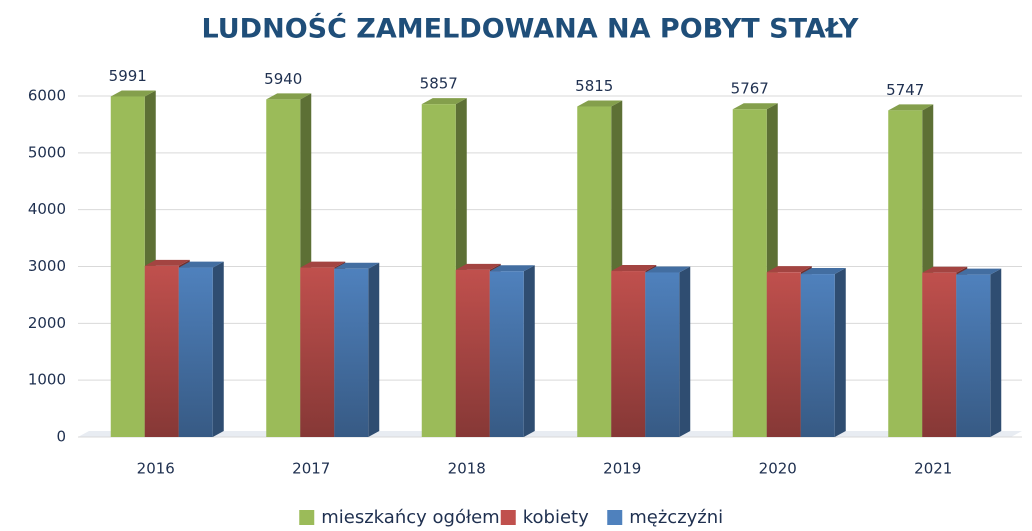 Image resolution: width=1032 pixels, height=531 pixels. Describe the element at coordinates (750, 89) in the screenshot. I see `data-label: 5767` at that location.